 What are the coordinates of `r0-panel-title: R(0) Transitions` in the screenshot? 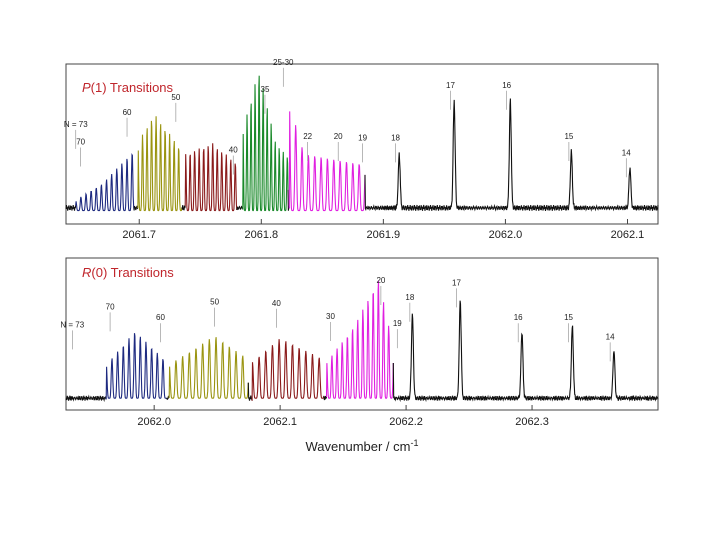 It's located at (128, 272).